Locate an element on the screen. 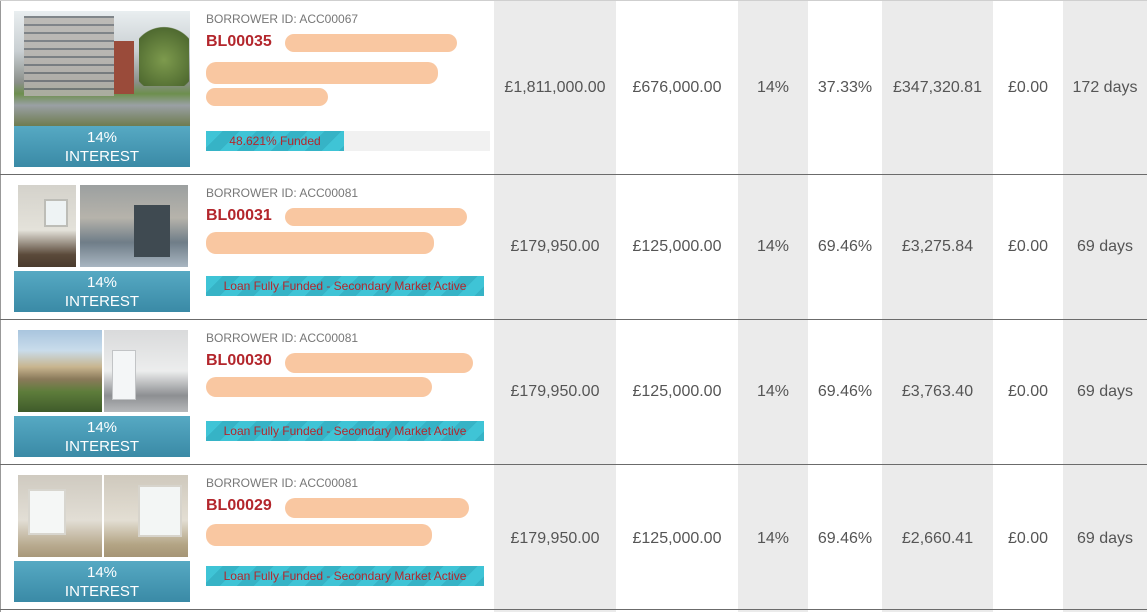  loan-ref-link: BL00031 is located at coordinates (239, 215).